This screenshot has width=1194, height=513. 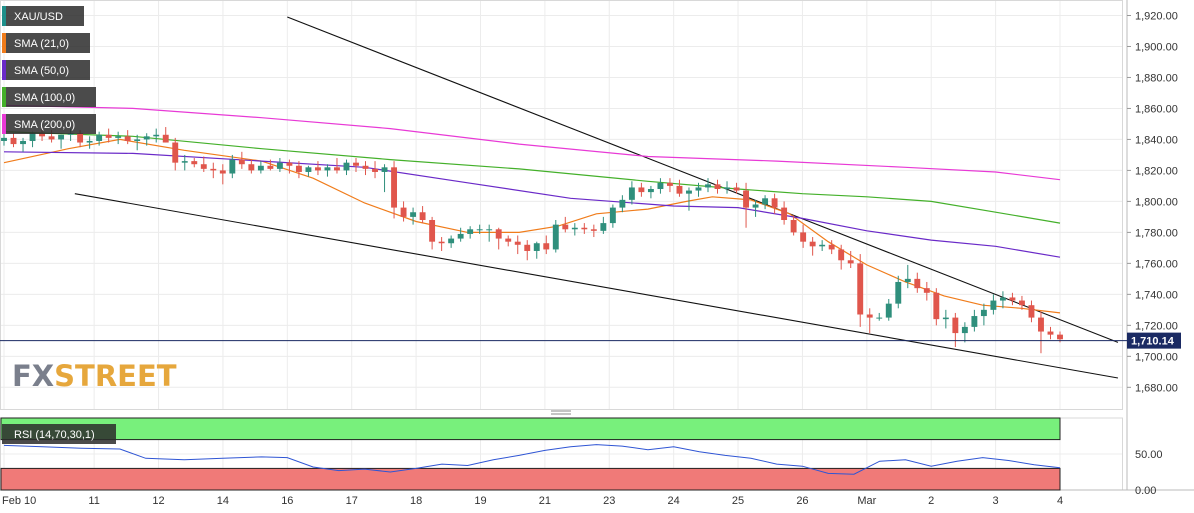 I want to click on last-price-tag, so click(x=1154, y=340).